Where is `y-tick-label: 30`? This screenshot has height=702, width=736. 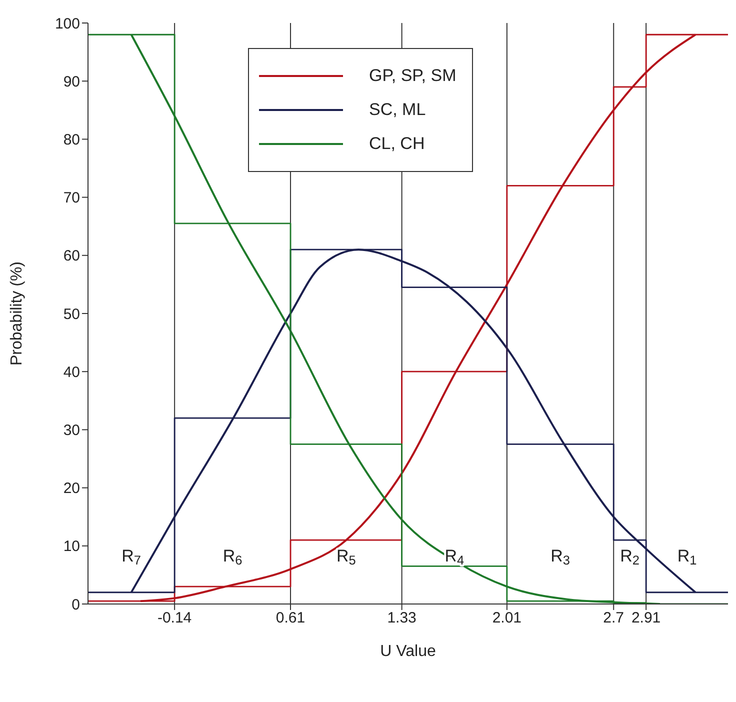 y-tick-label: 30 is located at coordinates (71, 431).